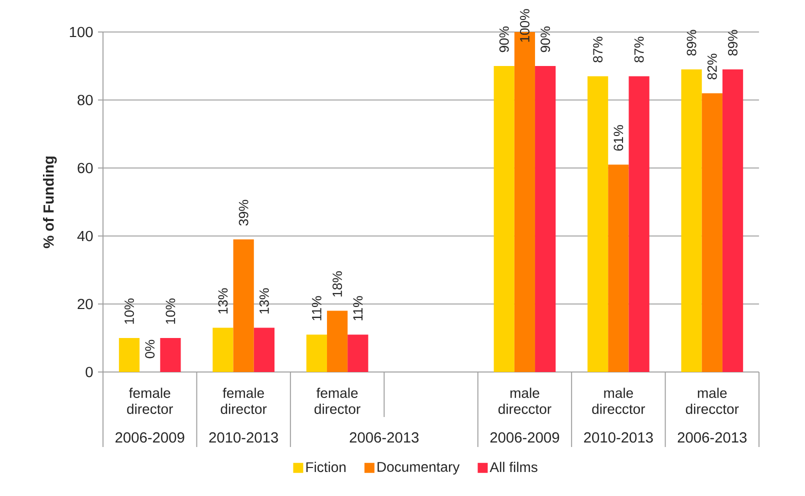 The width and height of the screenshot is (805, 496). What do you see at coordinates (525, 25) in the screenshot?
I see `data-label: 100%` at bounding box center [525, 25].